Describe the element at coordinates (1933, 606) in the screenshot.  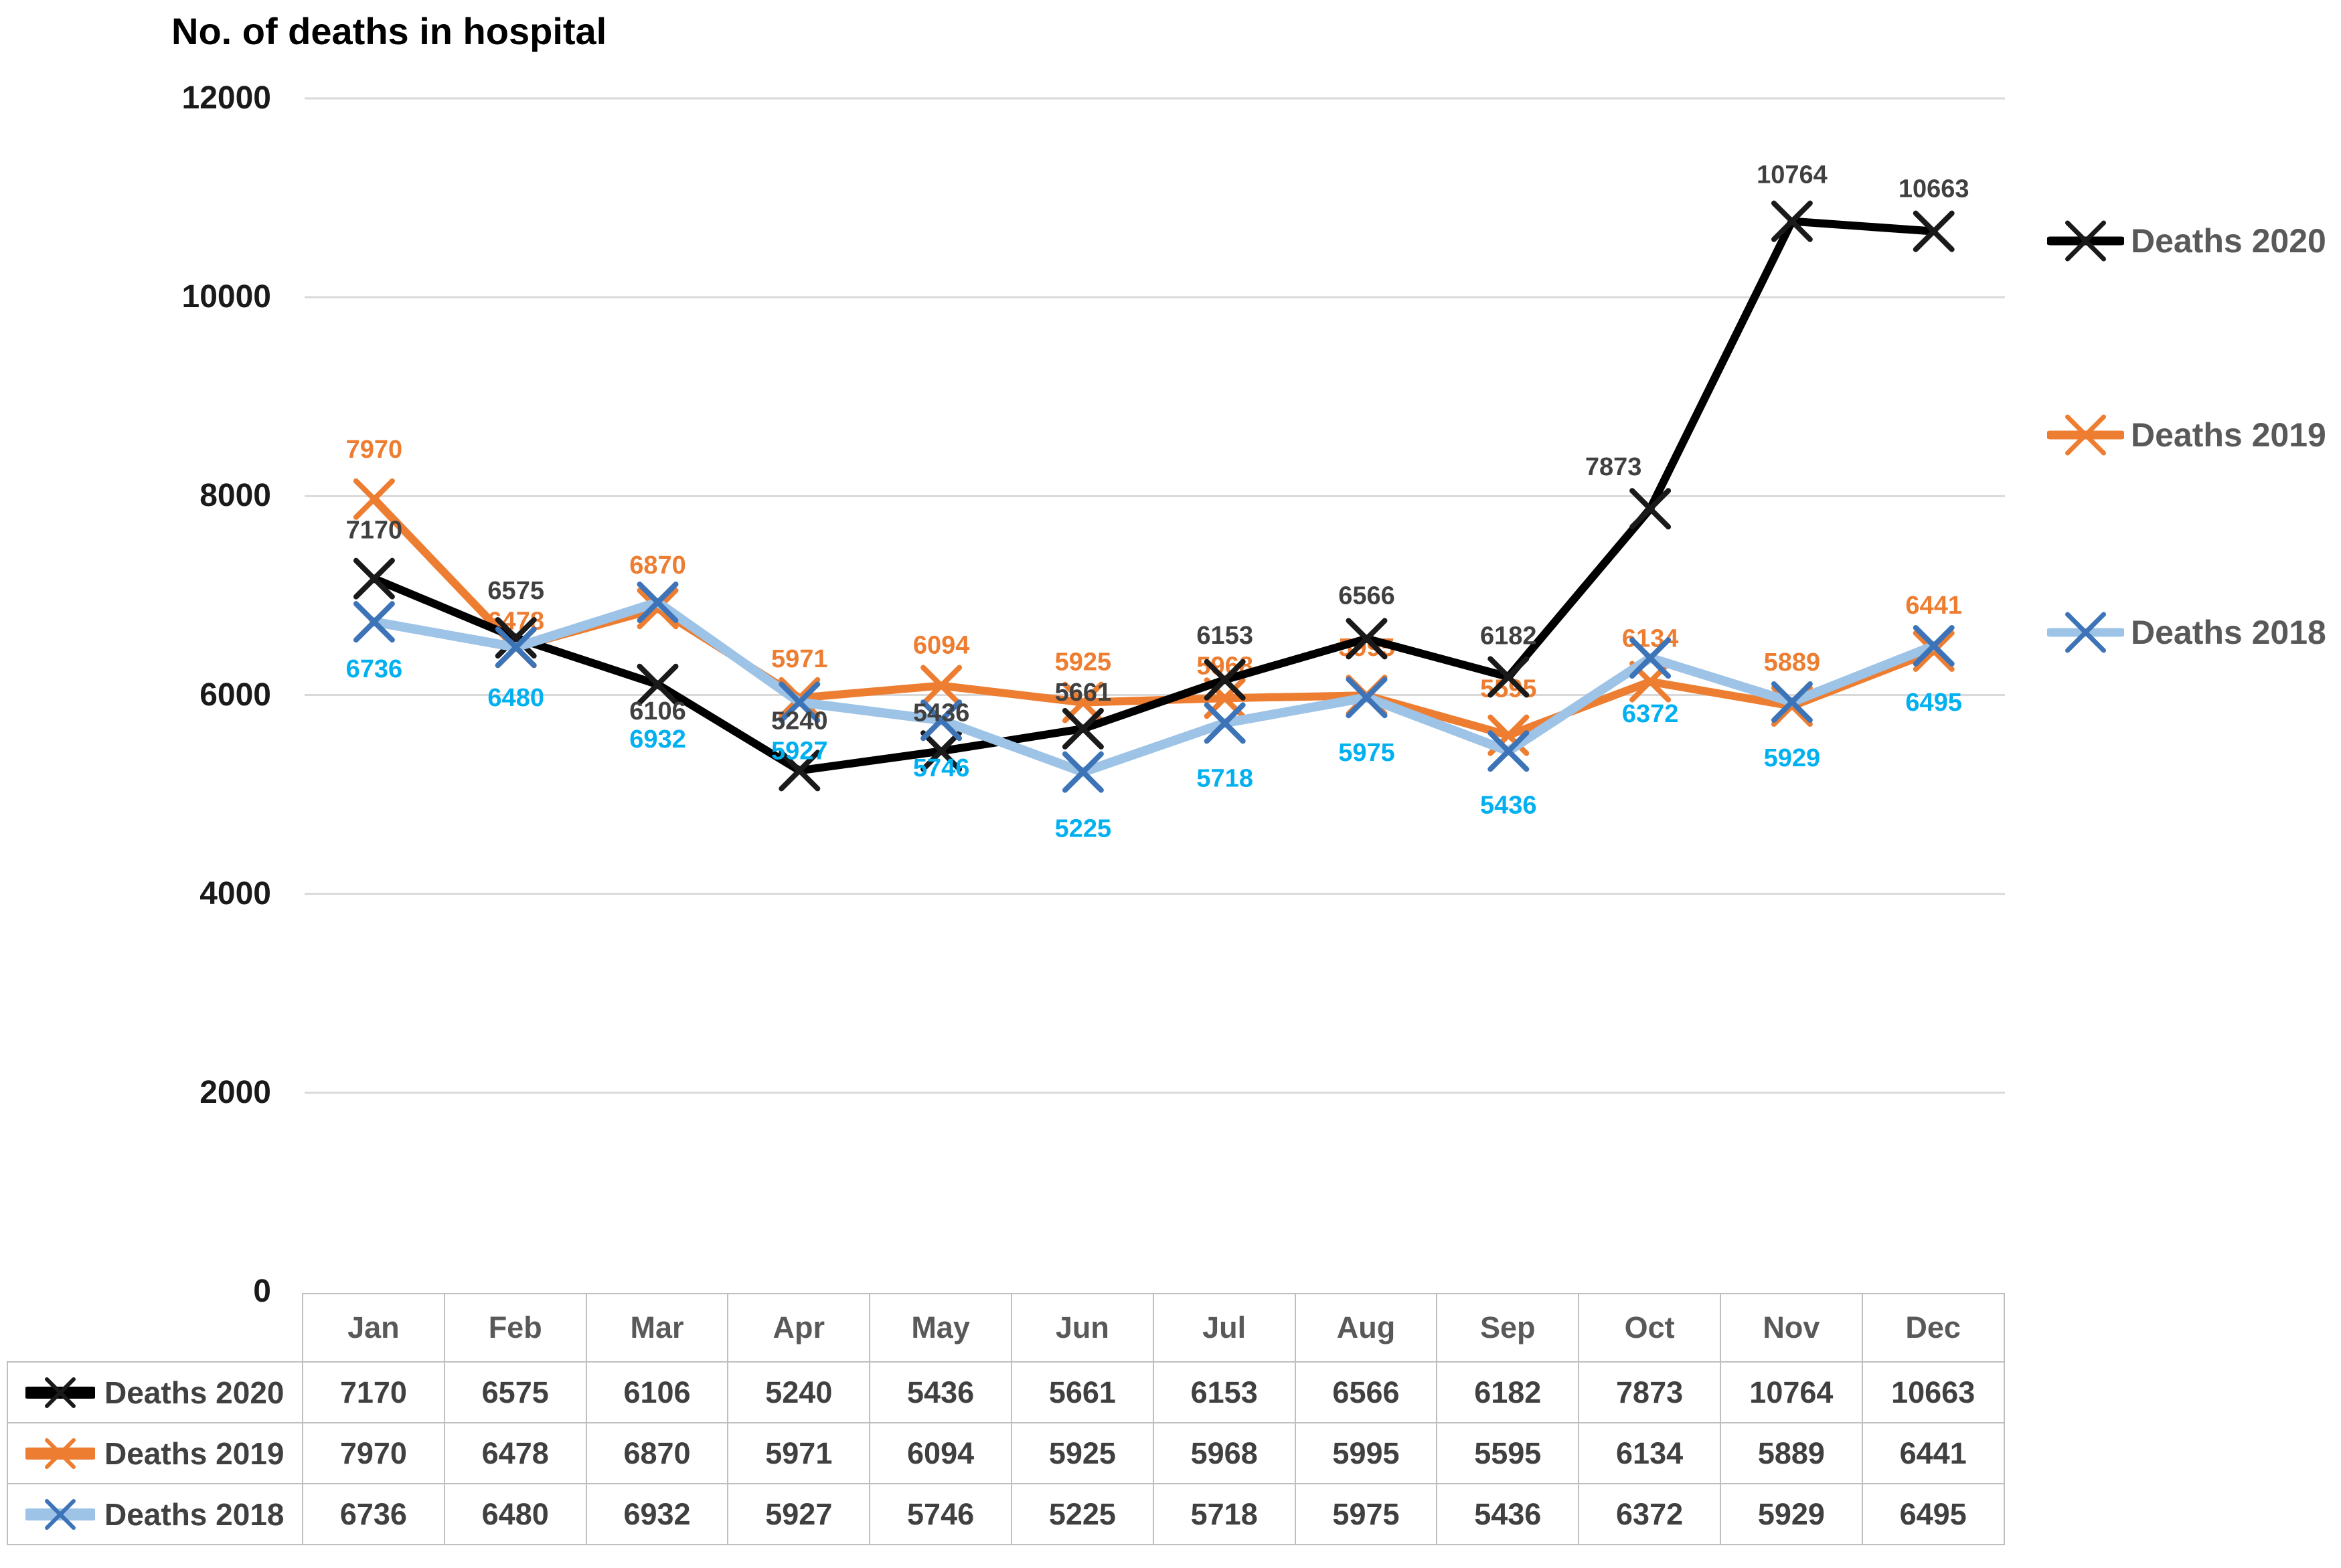
I see `data-label-deaths-2019: 6441` at that location.